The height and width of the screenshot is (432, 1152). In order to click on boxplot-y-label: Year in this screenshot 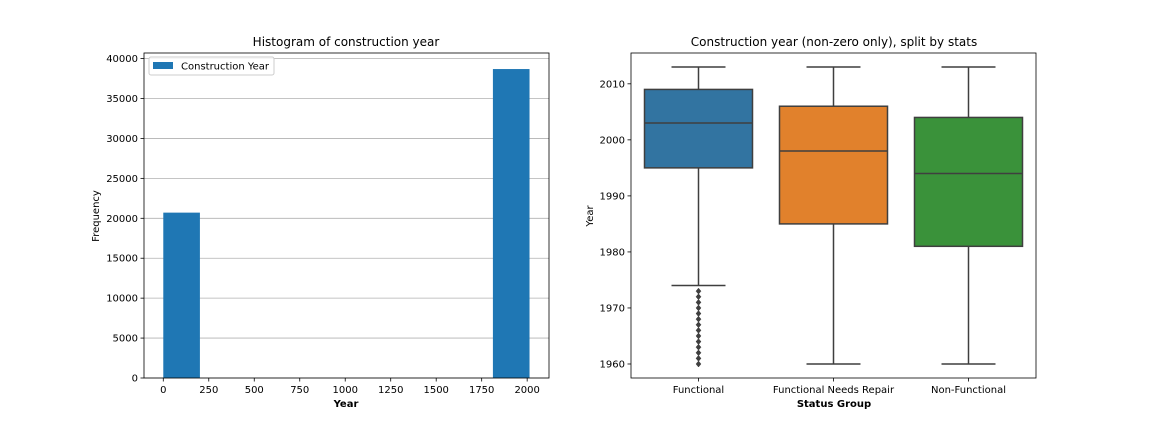, I will do `click(590, 216)`.